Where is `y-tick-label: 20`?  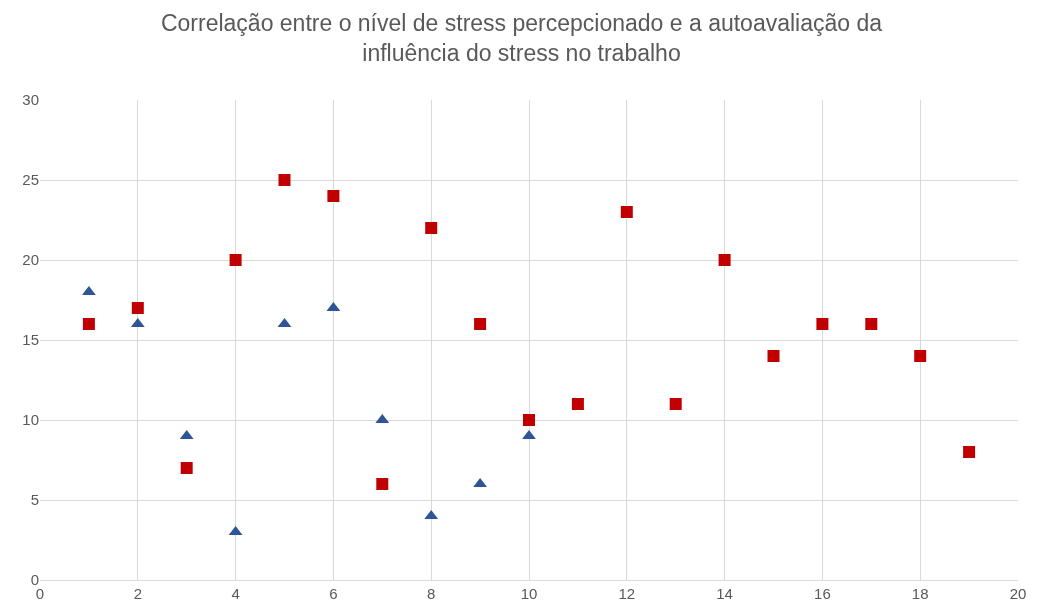
y-tick-label: 20 is located at coordinates (30, 260).